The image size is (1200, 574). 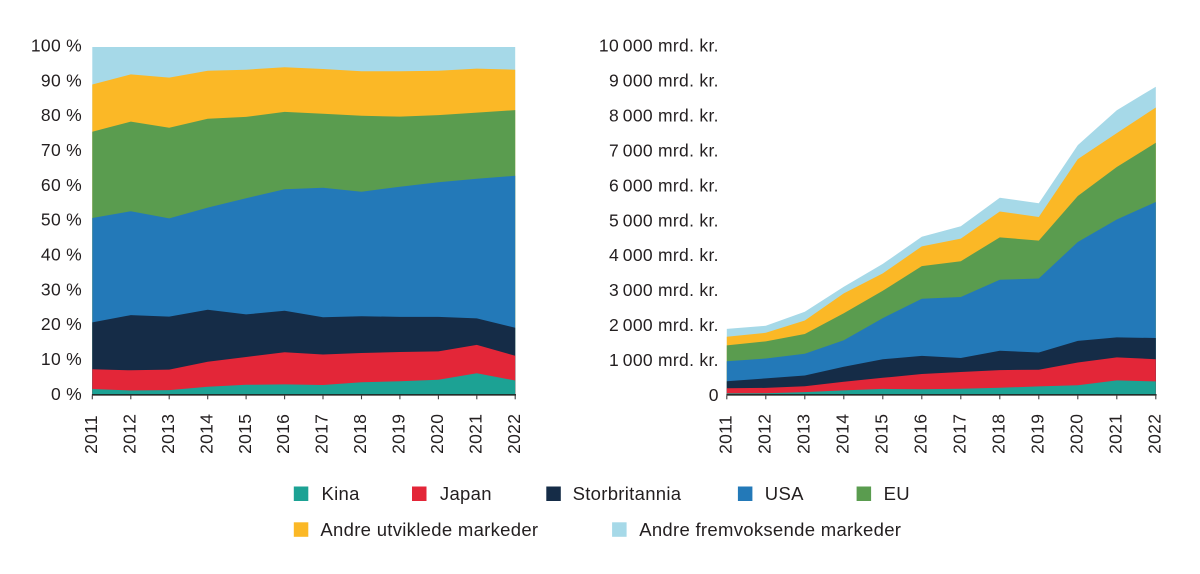 I want to click on svg-text: 10 %, so click(x=61, y=359).